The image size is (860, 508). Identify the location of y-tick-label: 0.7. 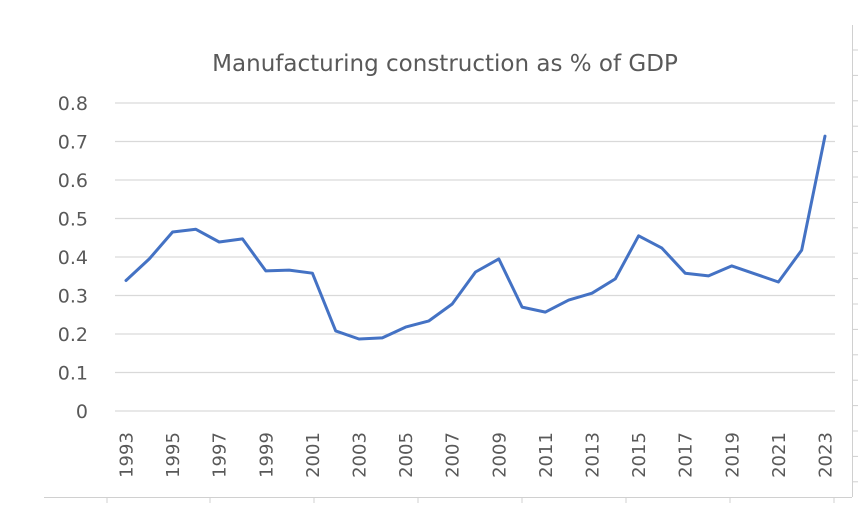
(73, 143).